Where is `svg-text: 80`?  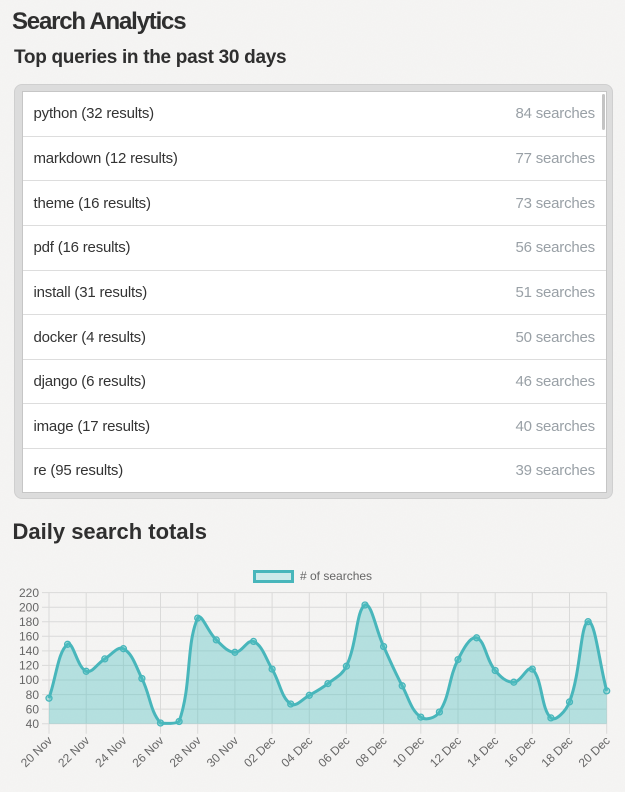
svg-text: 80 is located at coordinates (33, 695).